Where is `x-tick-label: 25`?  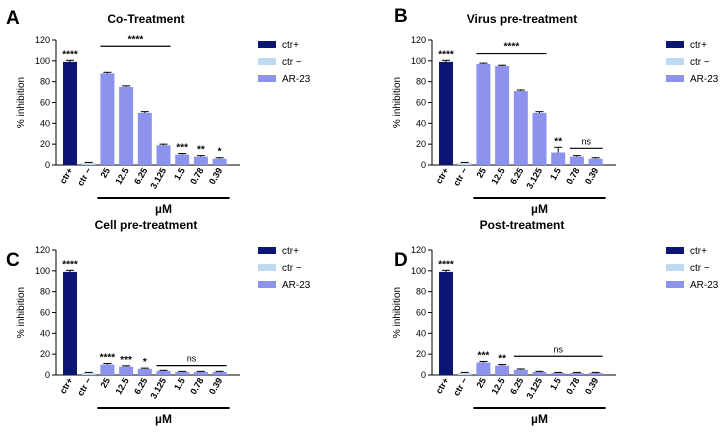 x-tick-label: 25 is located at coordinates (105, 173).